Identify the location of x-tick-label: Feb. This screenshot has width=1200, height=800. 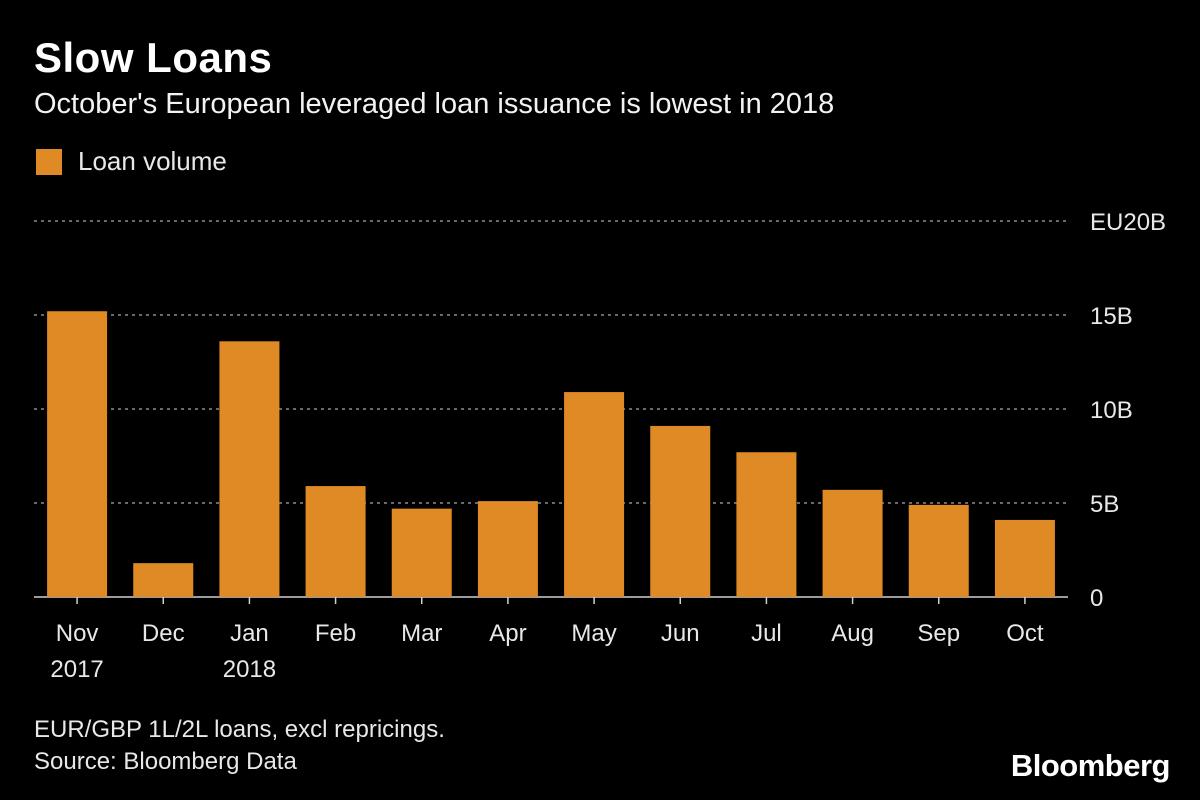
(335, 633).